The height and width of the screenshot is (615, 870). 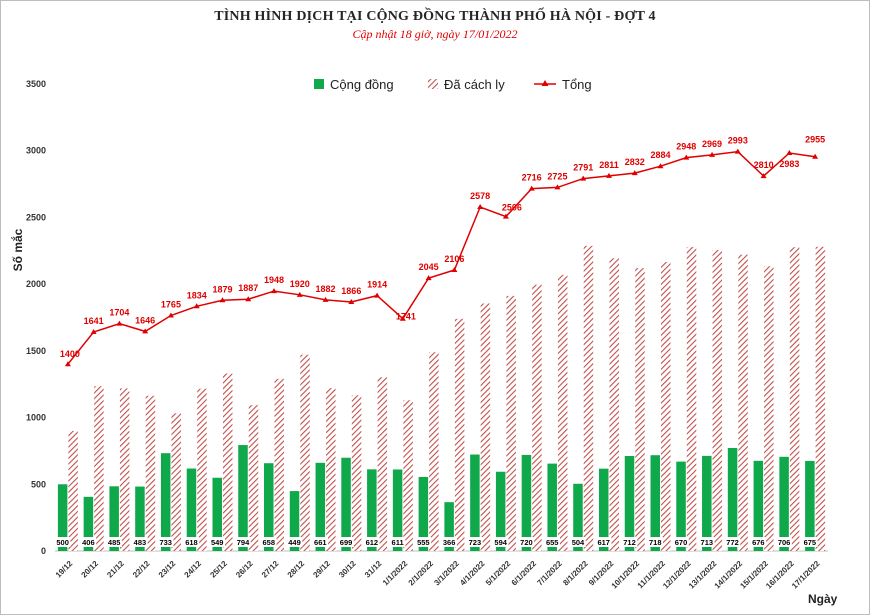 I want to click on total-value-label: 1866, so click(x=351, y=291).